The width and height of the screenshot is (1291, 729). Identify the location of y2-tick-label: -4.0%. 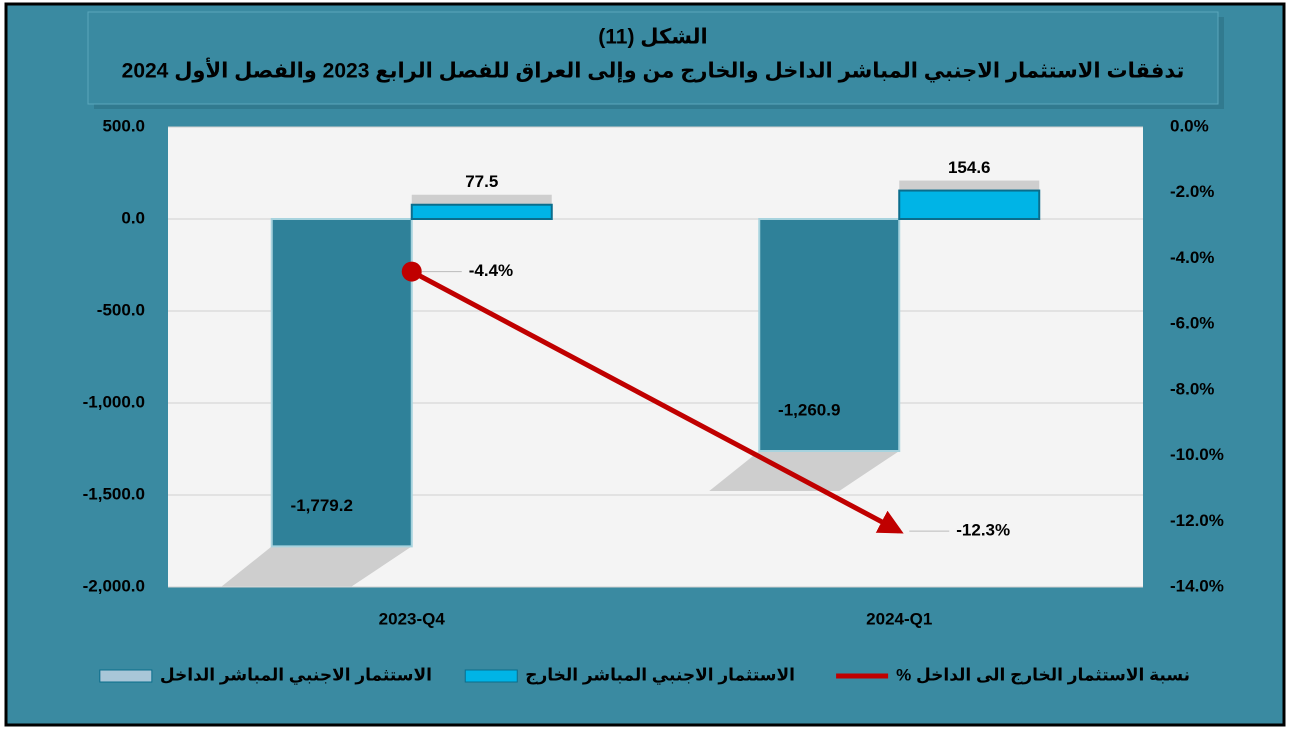
(1192, 257).